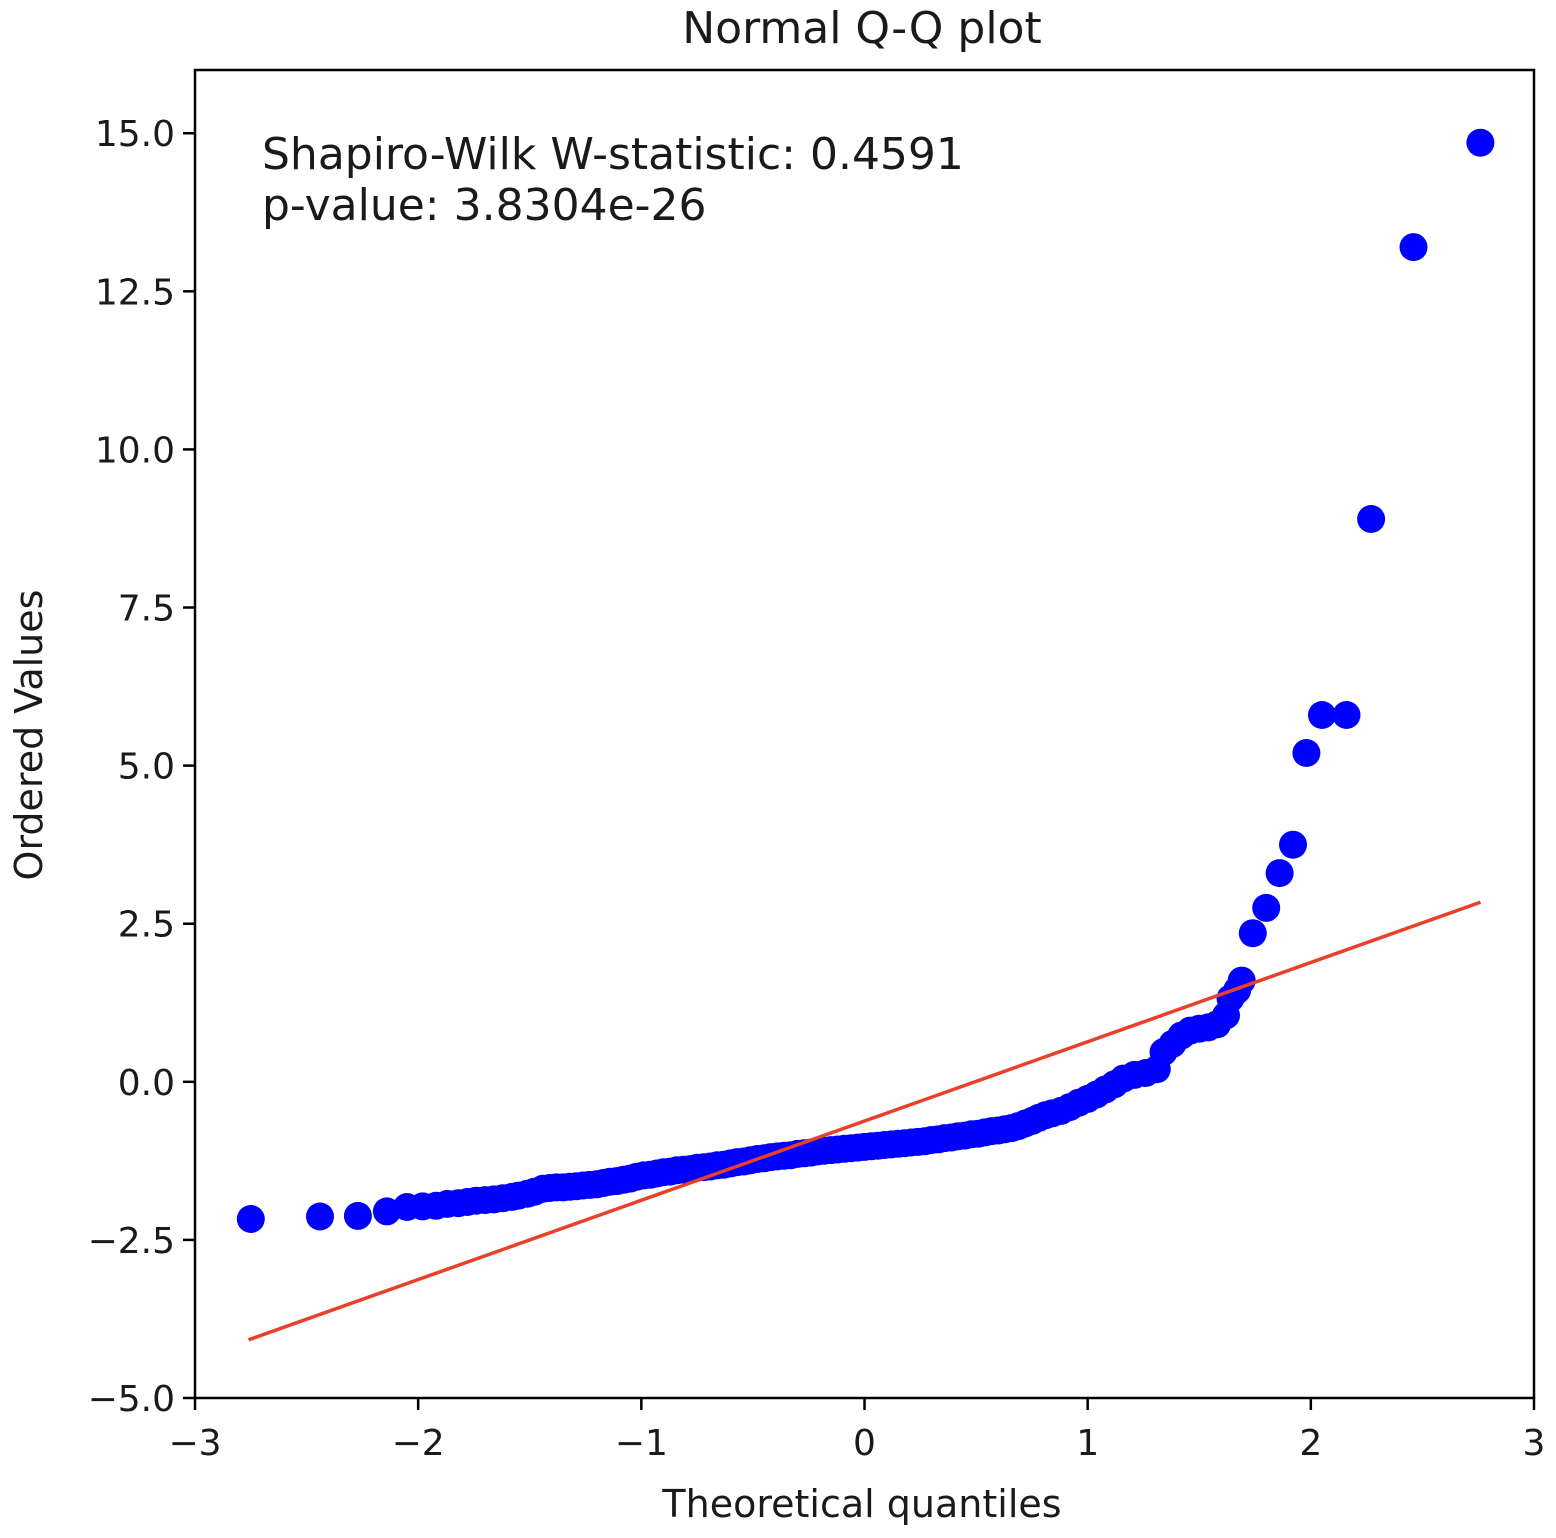 This screenshot has height=1538, width=1556. What do you see at coordinates (146, 1083) in the screenshot?
I see `y-tick-label: 0.0` at bounding box center [146, 1083].